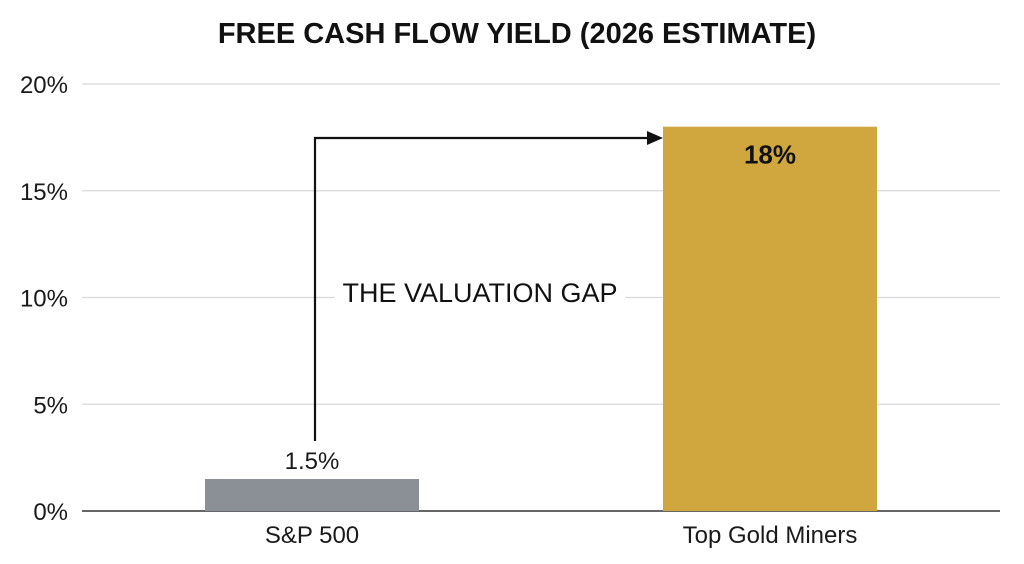 This screenshot has width=1024, height=564. Describe the element at coordinates (655, 138) in the screenshot. I see `arrowhead-icon` at that location.